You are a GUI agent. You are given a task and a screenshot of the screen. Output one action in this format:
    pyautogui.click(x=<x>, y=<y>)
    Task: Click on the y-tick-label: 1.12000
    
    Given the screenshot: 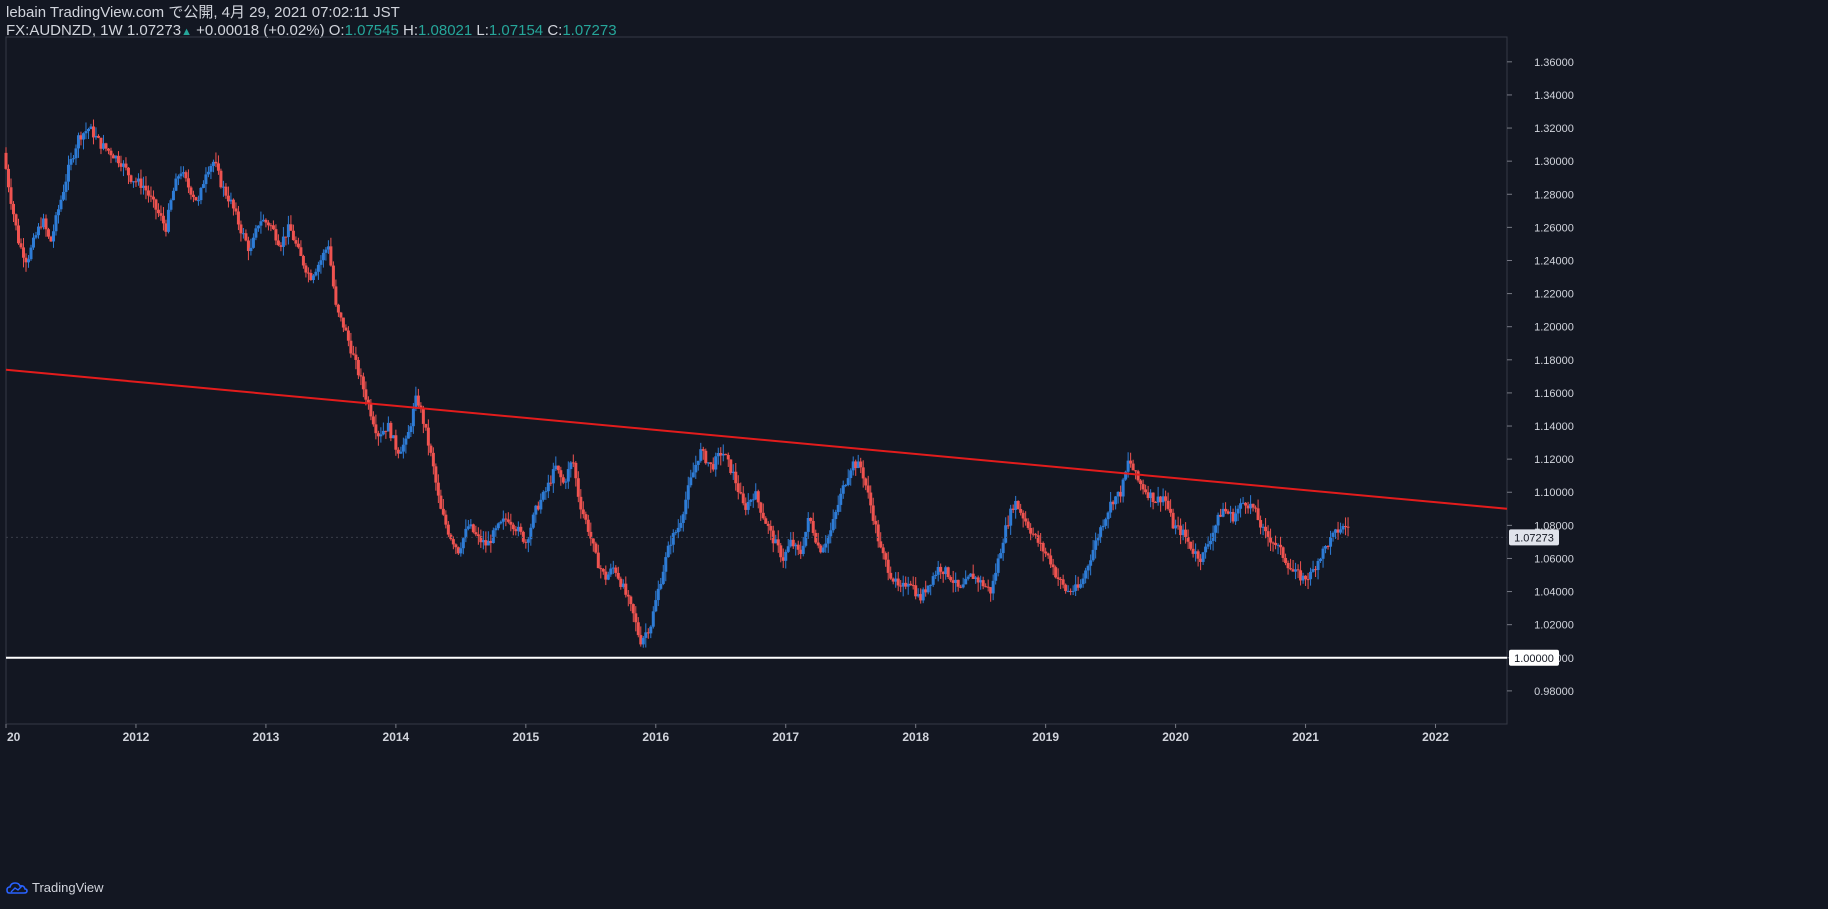 What is the action you would take?
    pyautogui.click(x=1554, y=460)
    